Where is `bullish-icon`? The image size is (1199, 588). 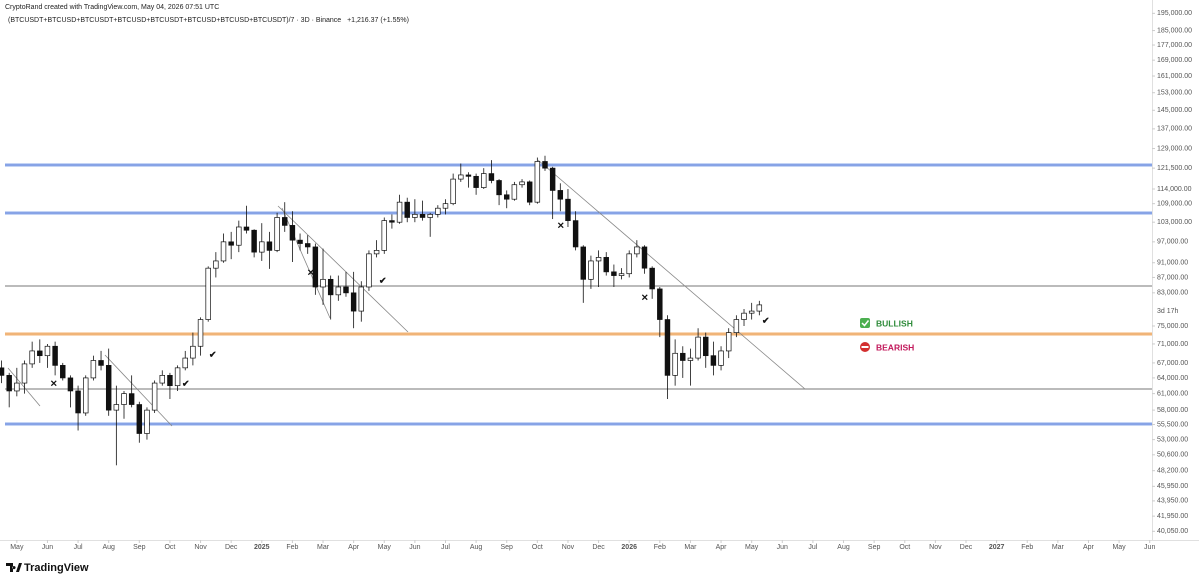
bullish-icon is located at coordinates (865, 323).